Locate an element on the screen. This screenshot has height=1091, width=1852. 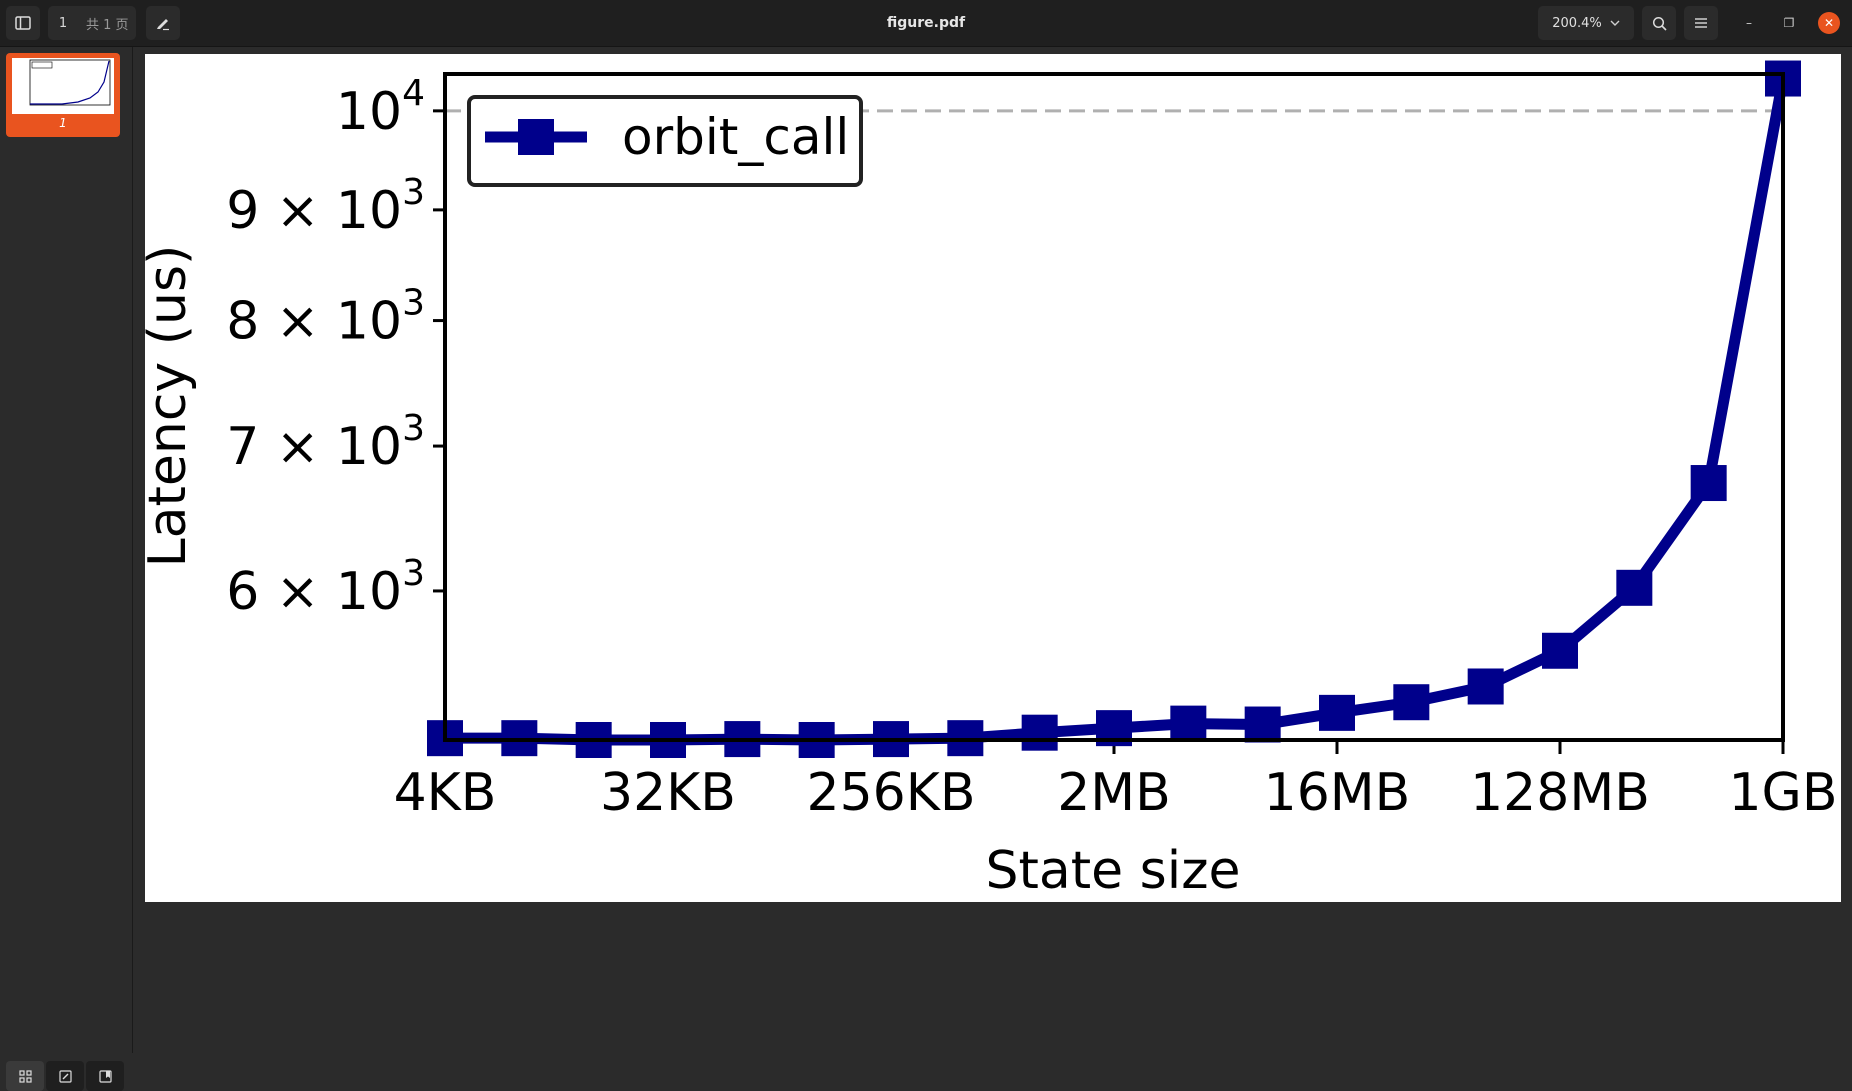
x-tick-label: 4KB is located at coordinates (445, 793).